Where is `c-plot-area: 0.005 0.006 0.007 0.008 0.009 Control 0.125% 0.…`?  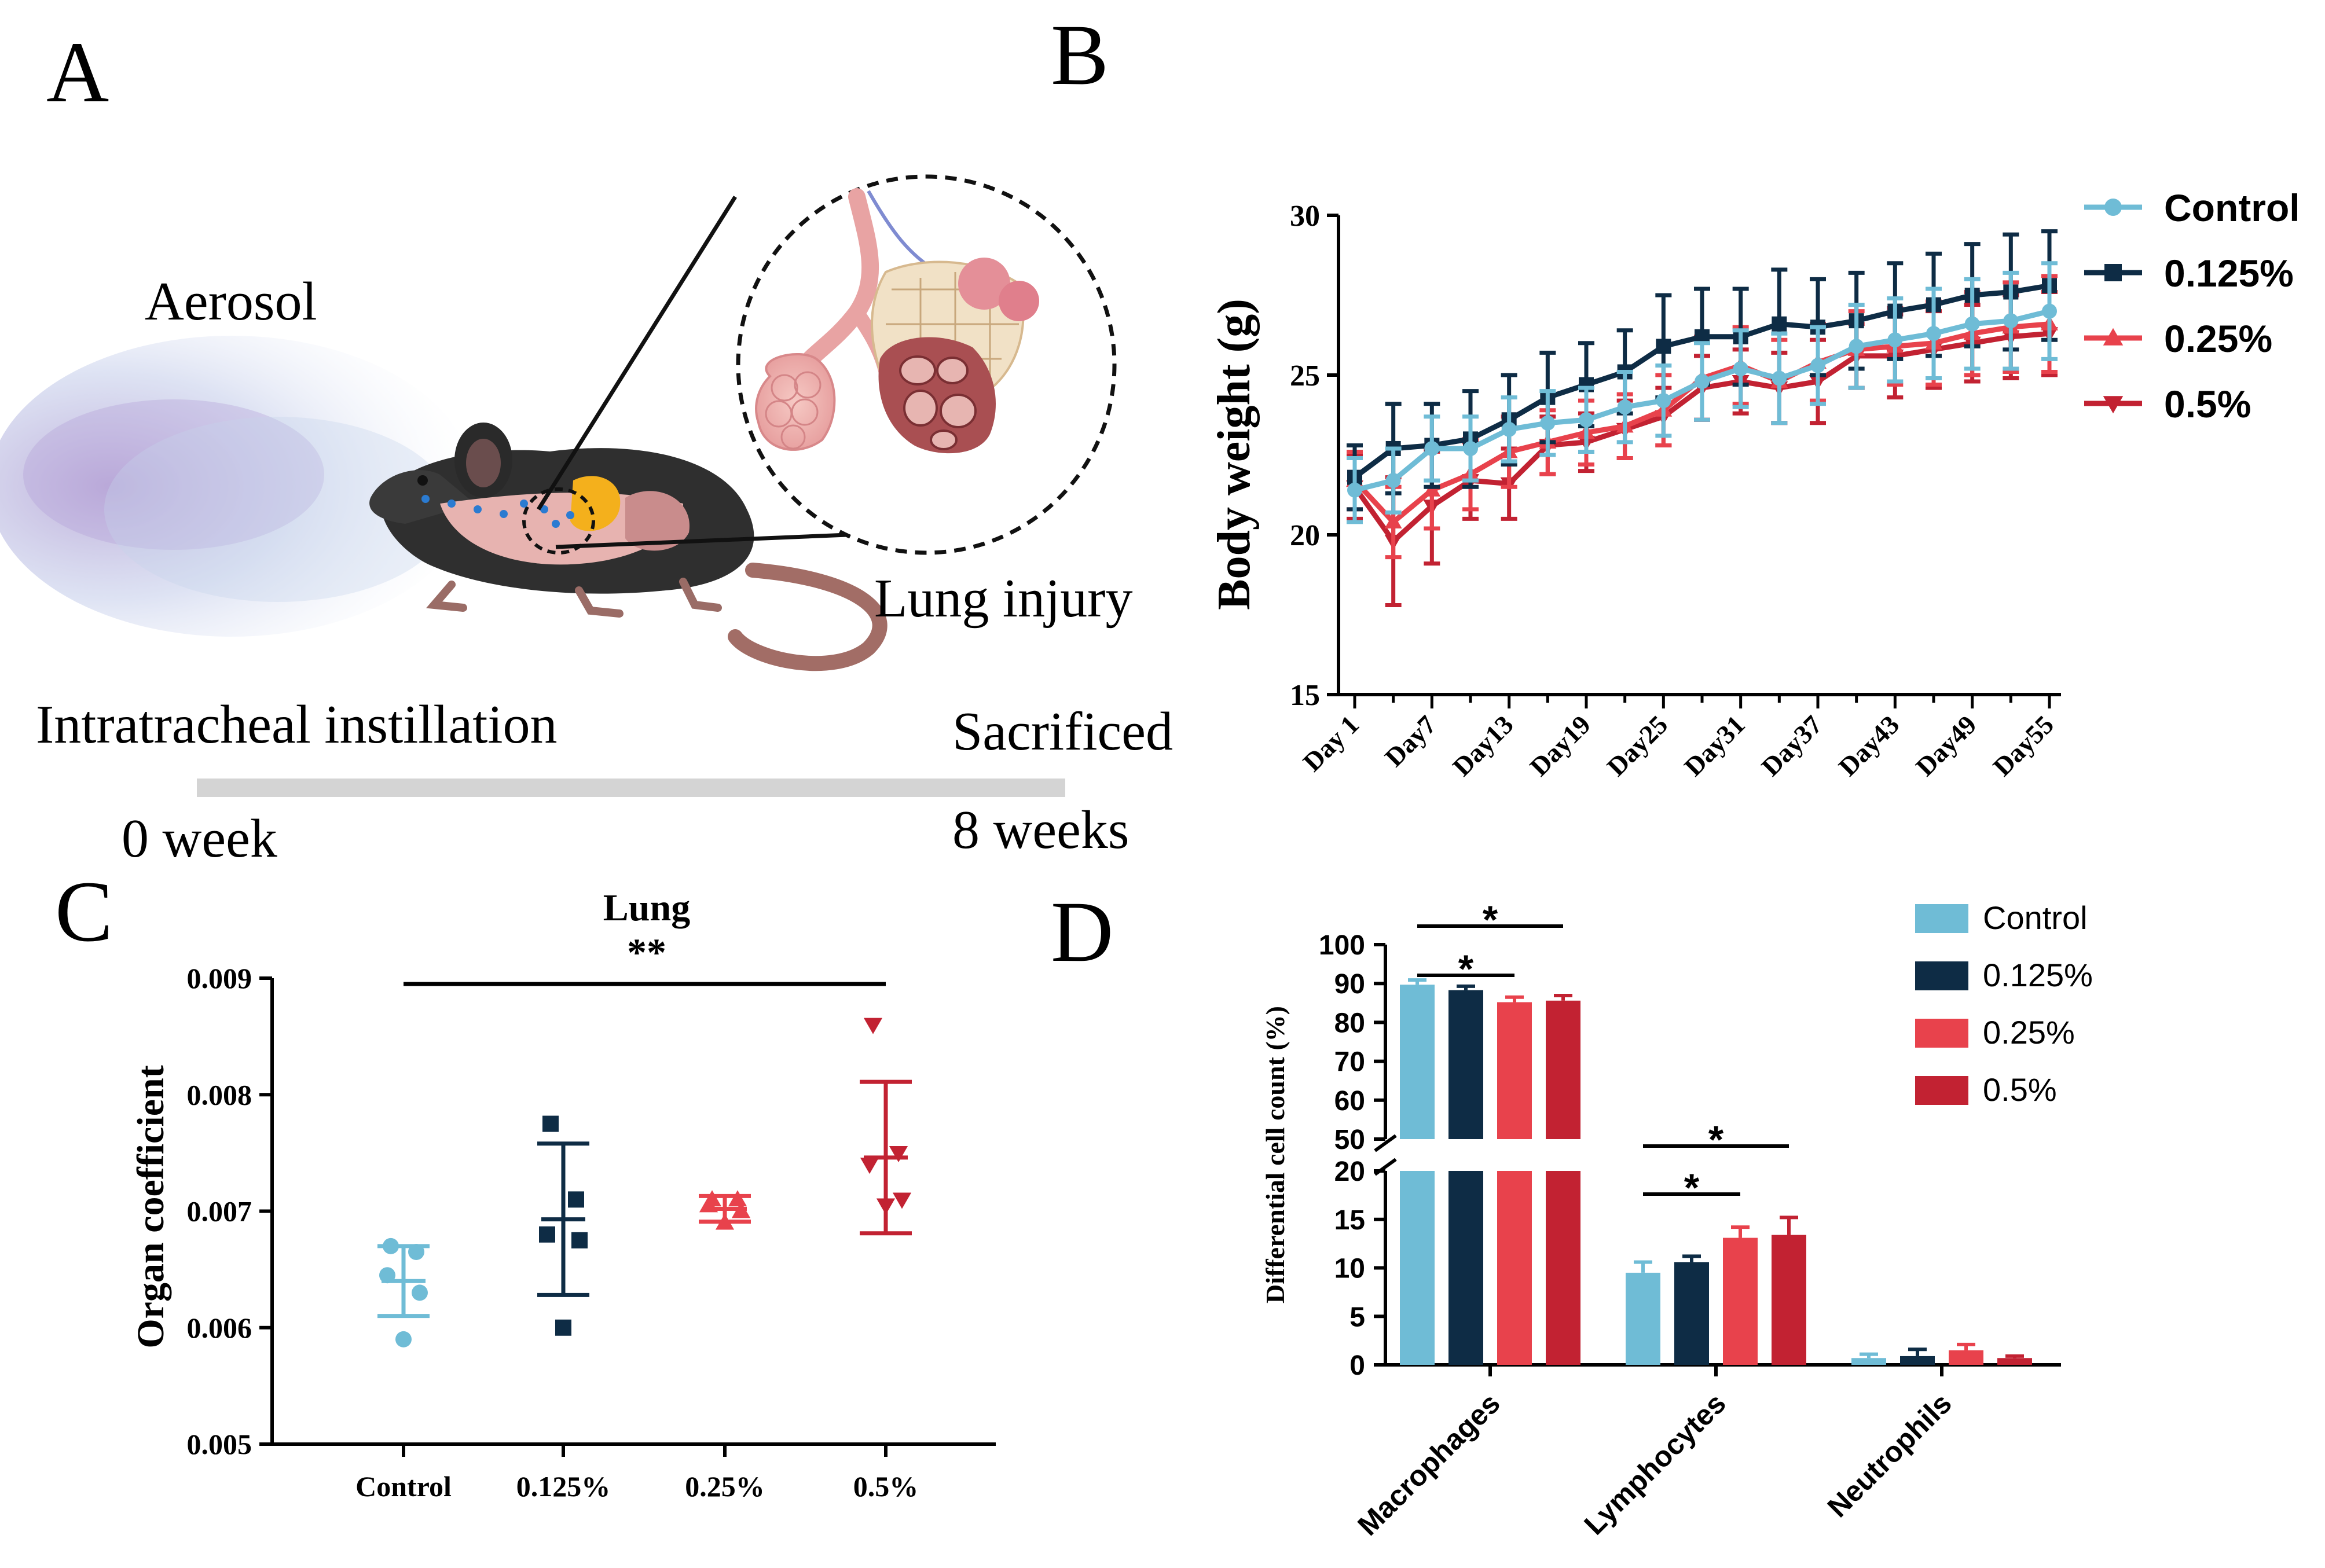 c-plot-area: 0.005 0.006 0.007 0.008 0.009 Control 0.125% 0.… is located at coordinates (591, 1216).